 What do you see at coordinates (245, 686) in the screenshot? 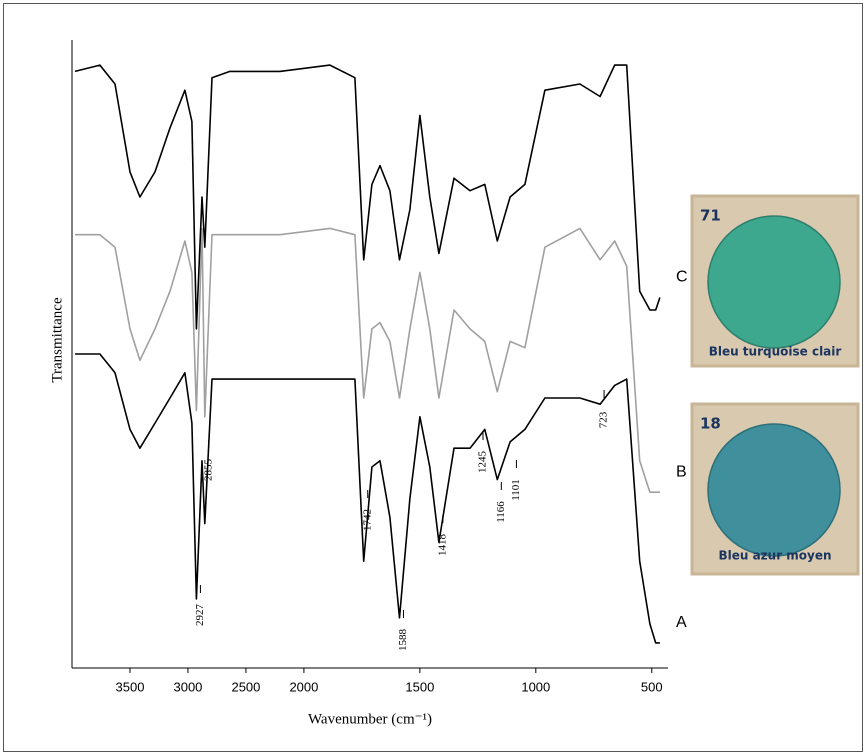
I see `x-tick-label: 2500` at bounding box center [245, 686].